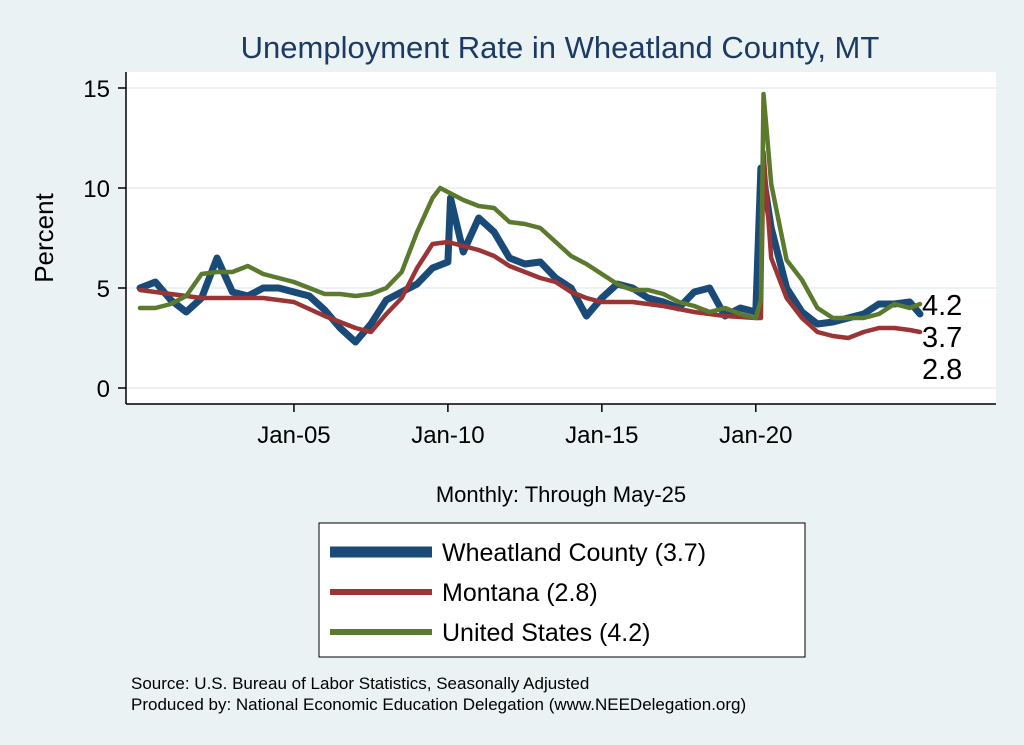 The height and width of the screenshot is (745, 1024). What do you see at coordinates (104, 239) in the screenshot?
I see `y-ticks: 0 5 10 15` at bounding box center [104, 239].